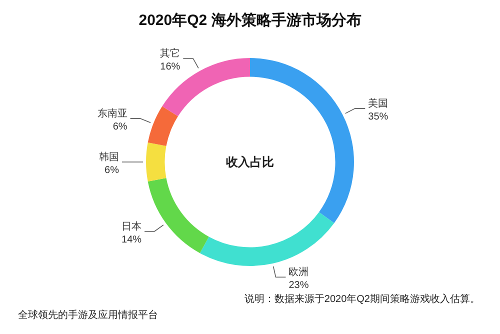  What do you see at coordinates (378, 103) in the screenshot?
I see `slice-label: 美国` at bounding box center [378, 103].